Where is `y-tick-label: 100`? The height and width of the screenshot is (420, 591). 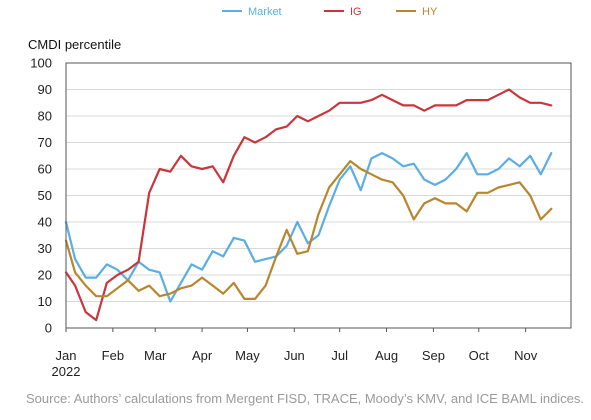
y-tick-label: 100 is located at coordinates (41, 63).